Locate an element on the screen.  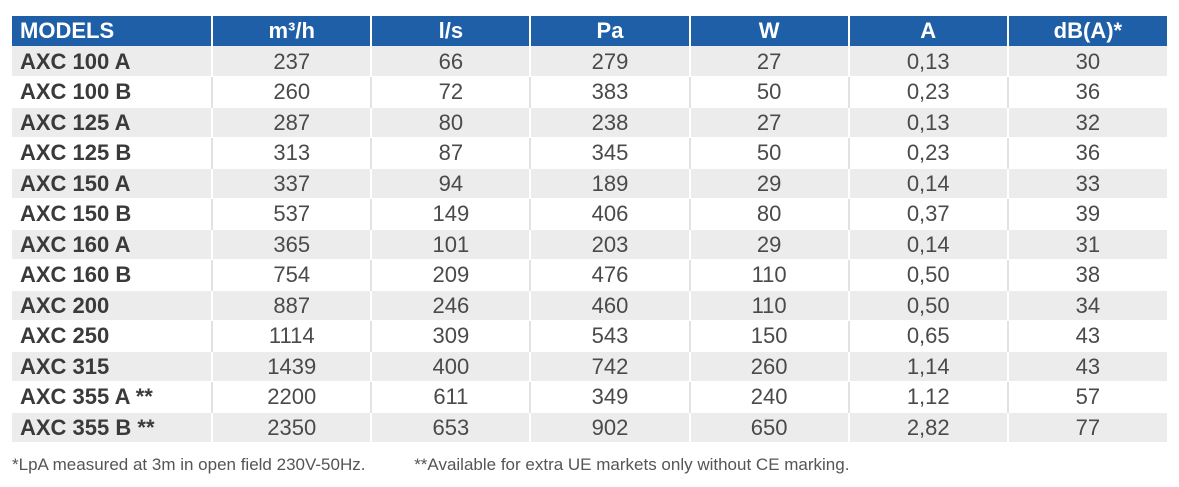
cell-airflow-ls: 309 is located at coordinates (451, 336).